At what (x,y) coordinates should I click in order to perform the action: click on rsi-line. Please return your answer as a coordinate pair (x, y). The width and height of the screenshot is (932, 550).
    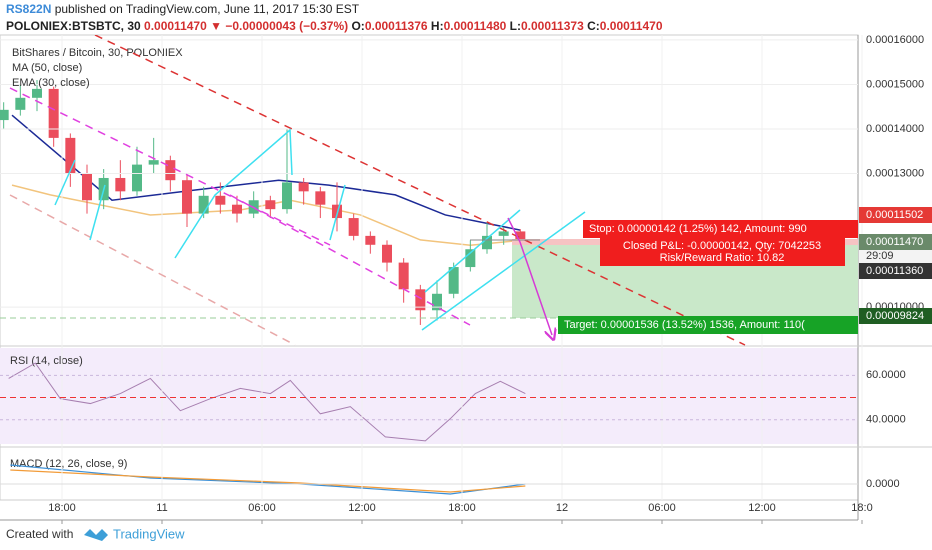
    Looking at the image, I should click on (267, 402).